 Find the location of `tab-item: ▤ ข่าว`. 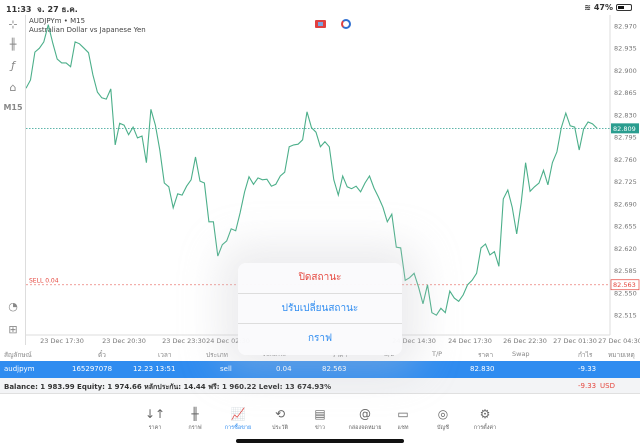

tab-item: ▤ ข่าว is located at coordinates (320, 419).